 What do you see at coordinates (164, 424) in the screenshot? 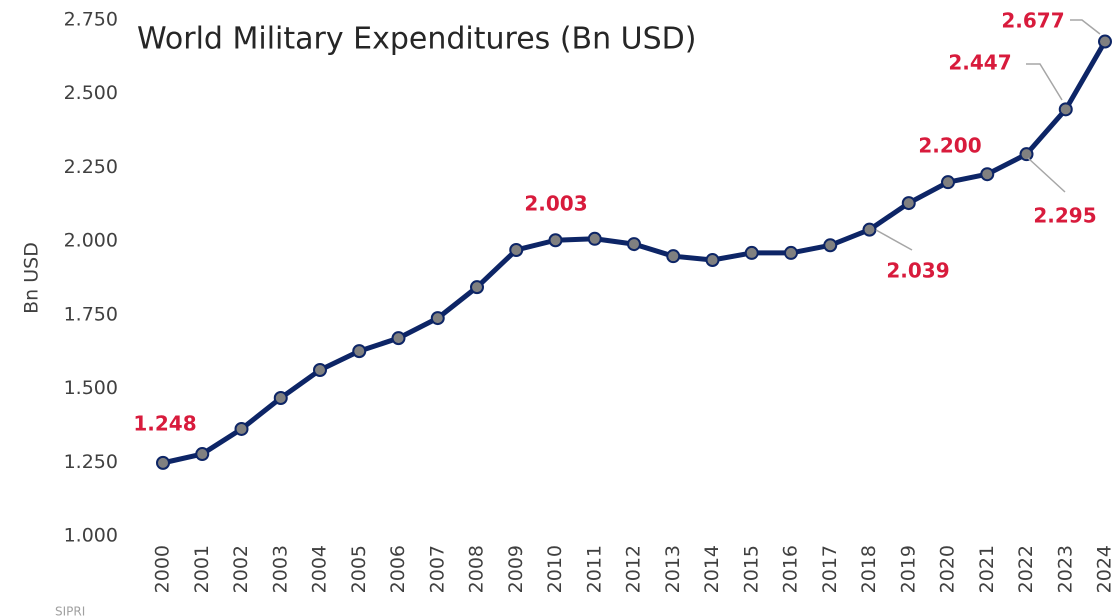
I see `data-label: 1.248` at bounding box center [164, 424].